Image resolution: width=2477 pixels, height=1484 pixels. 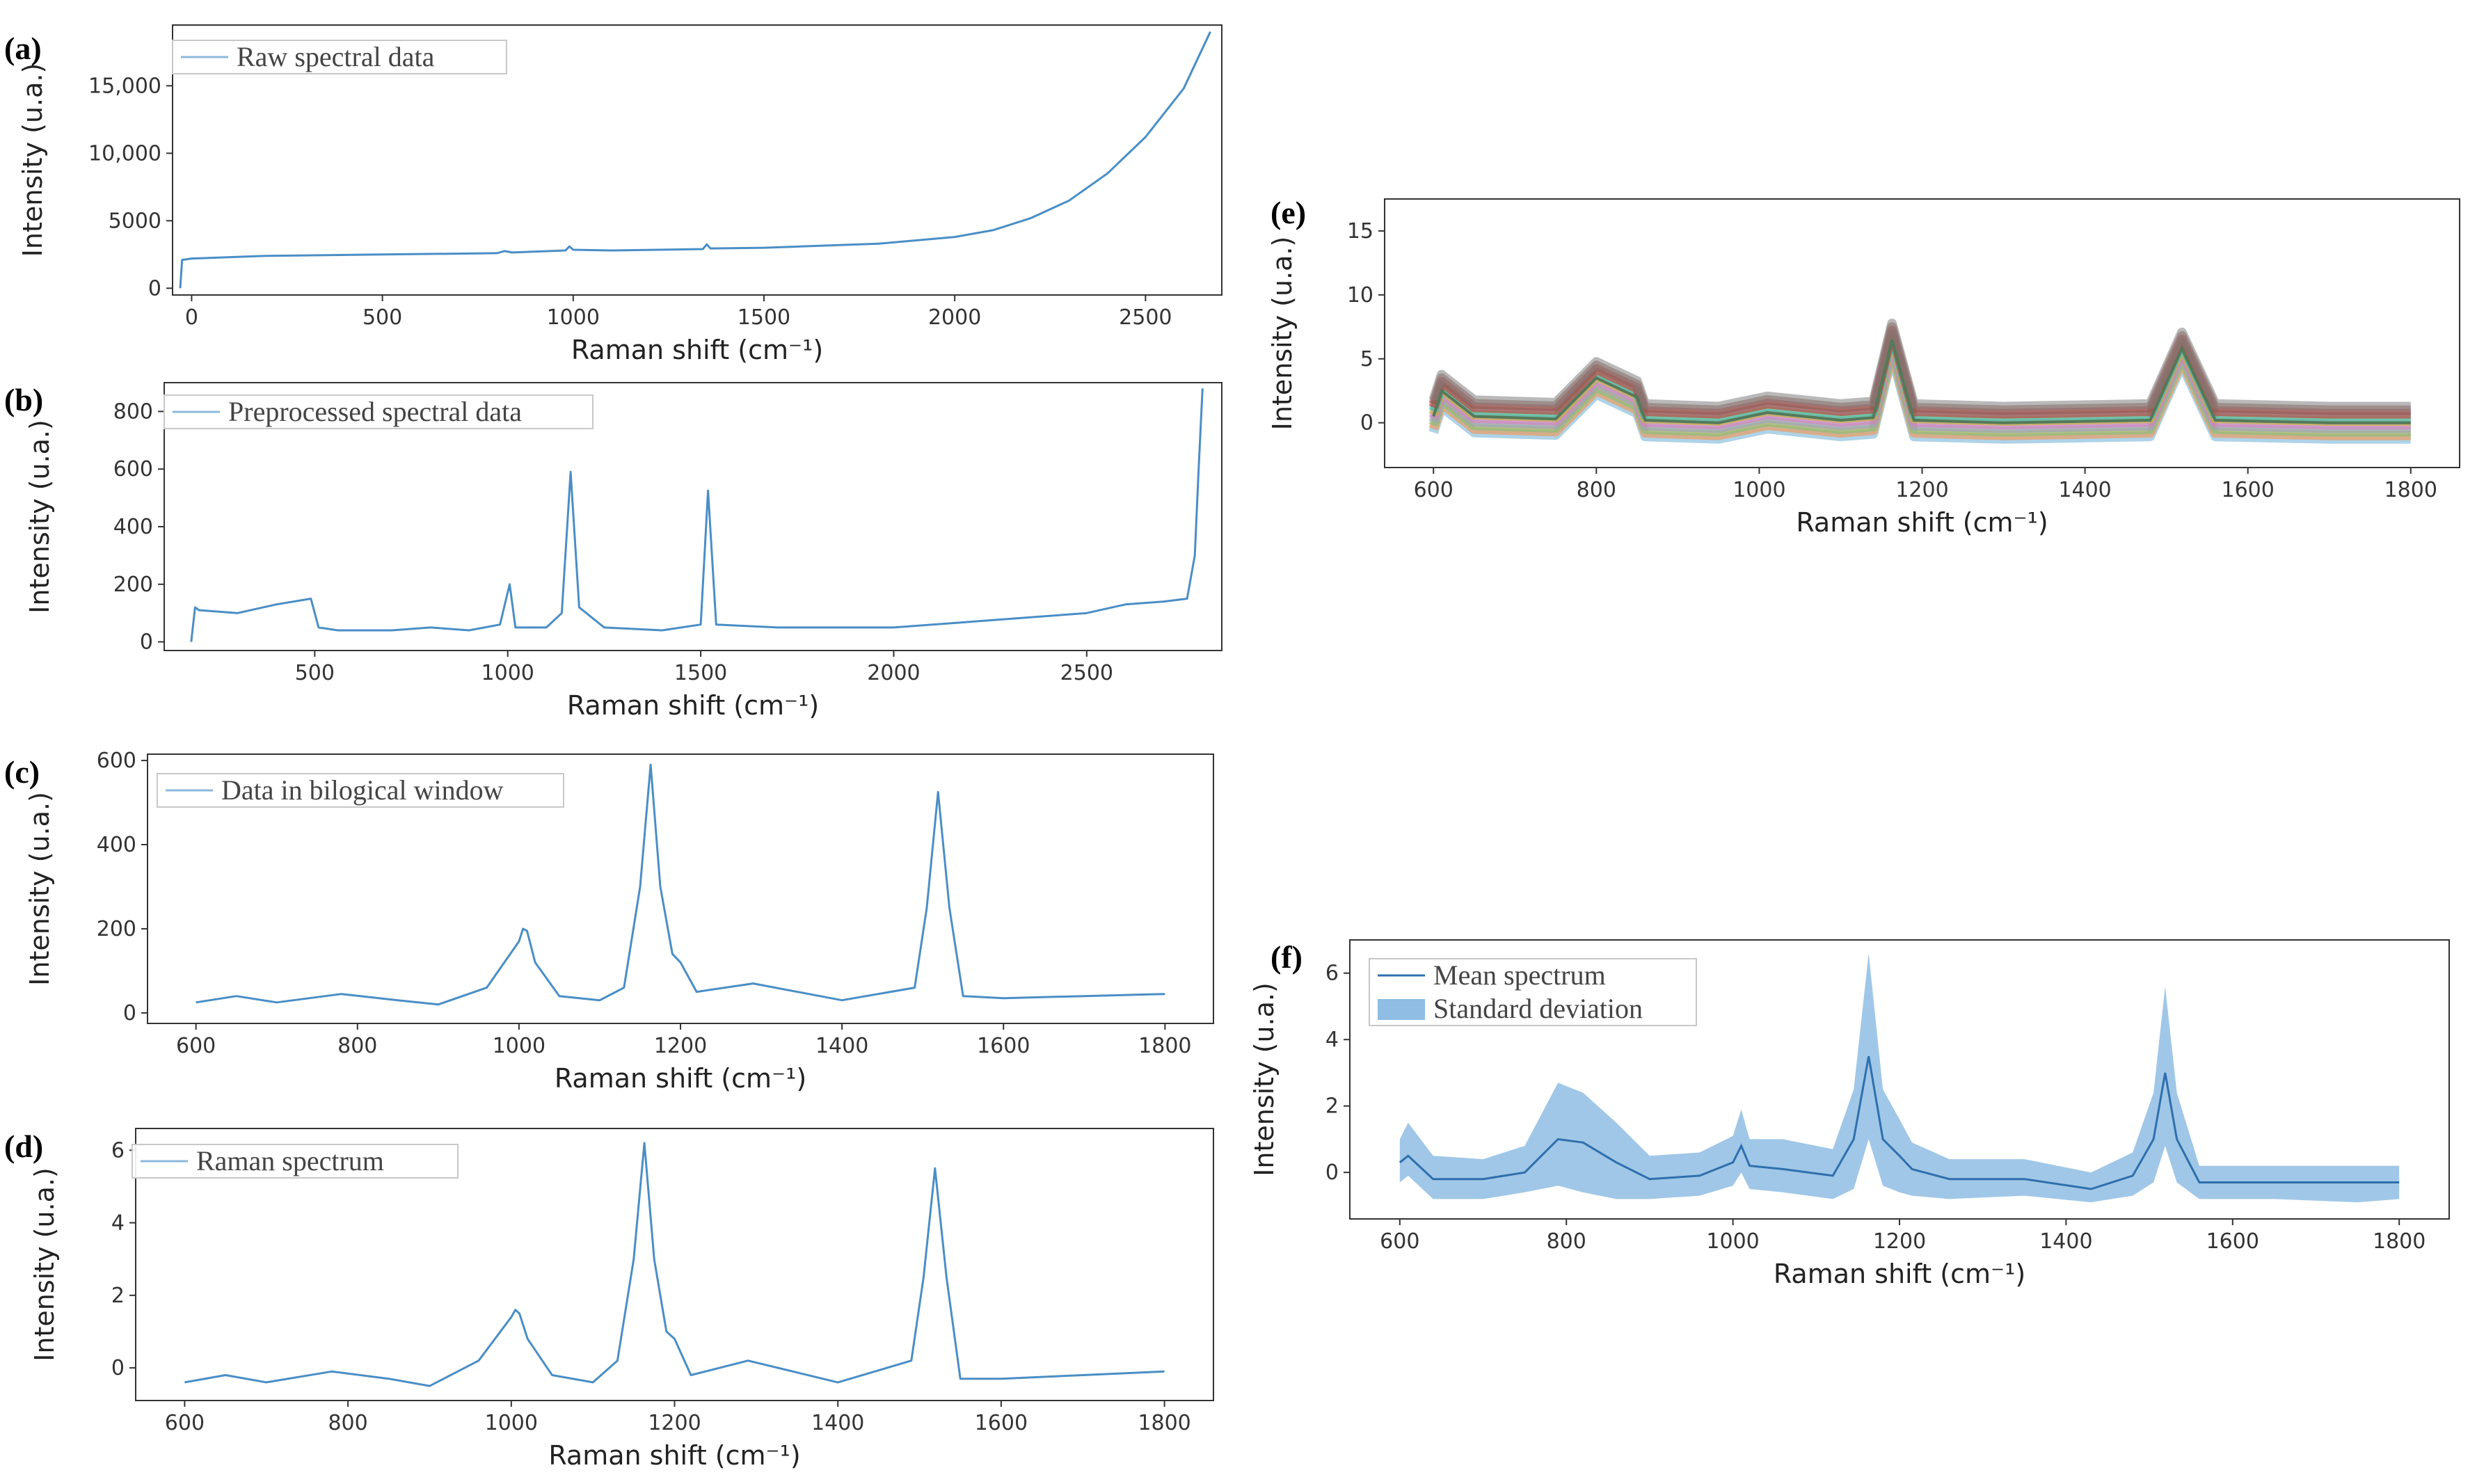 What do you see at coordinates (23, 1146) in the screenshot?
I see `panel-label-d: (d)` at bounding box center [23, 1146].